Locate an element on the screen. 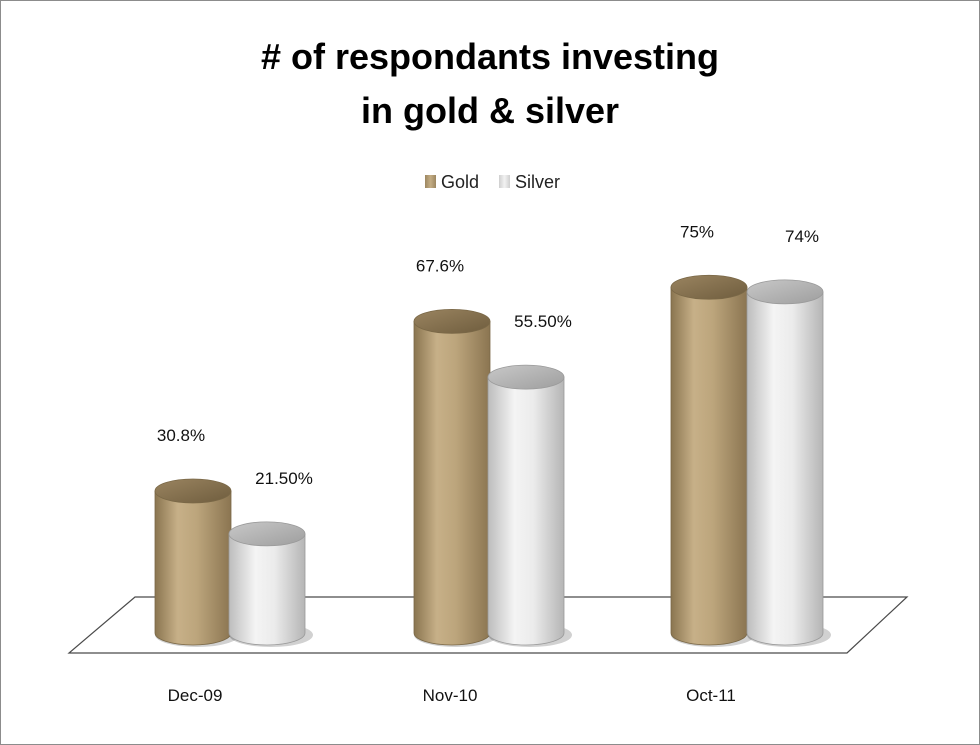  data-label-silver-oct-11: 74% is located at coordinates (802, 236).